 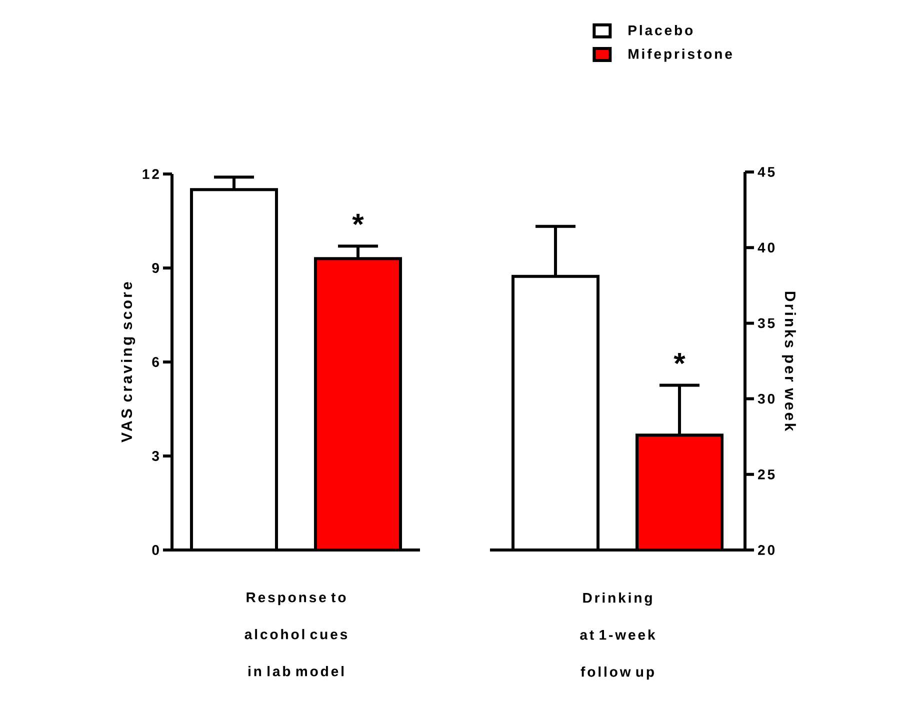 What do you see at coordinates (680, 55) in the screenshot?
I see `legend-label: Mifepristone` at bounding box center [680, 55].